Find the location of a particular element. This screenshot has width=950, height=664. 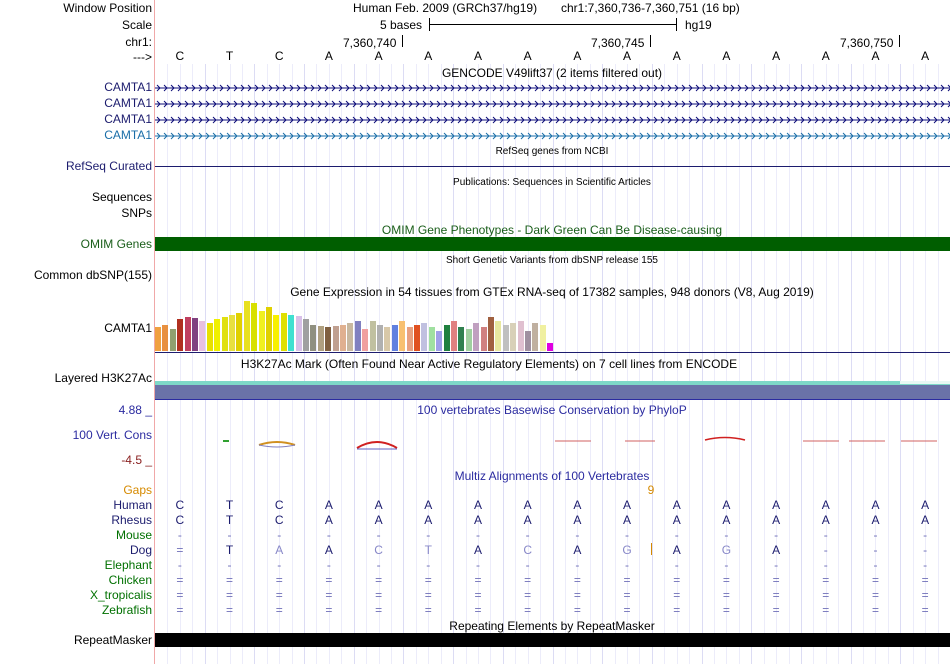

species-label-chicken: Chicken is located at coordinates (130, 580).